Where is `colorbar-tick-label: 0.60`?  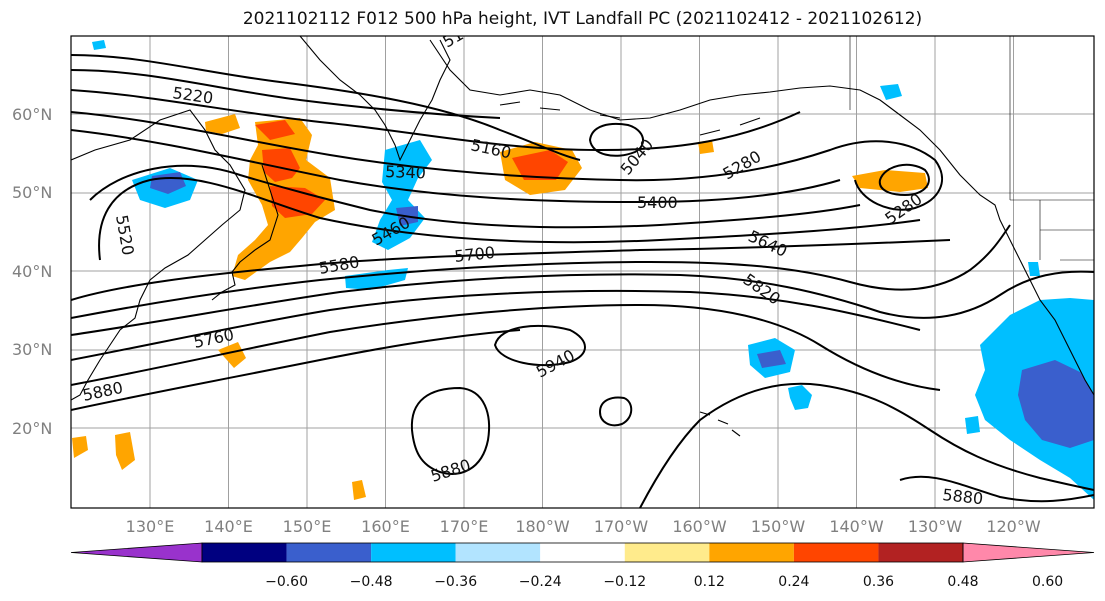
colorbar-tick-label: 0.60 is located at coordinates (1047, 582).